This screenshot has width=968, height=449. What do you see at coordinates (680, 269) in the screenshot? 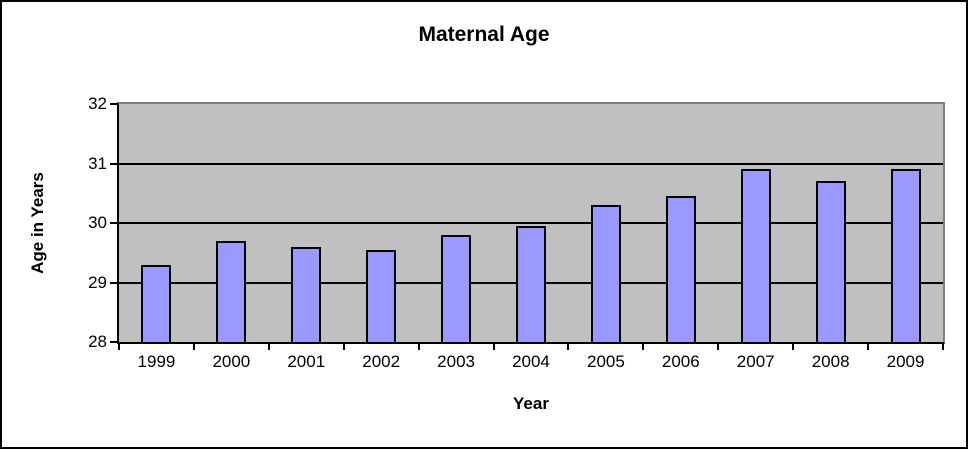
I see `bar-2006` at bounding box center [680, 269].